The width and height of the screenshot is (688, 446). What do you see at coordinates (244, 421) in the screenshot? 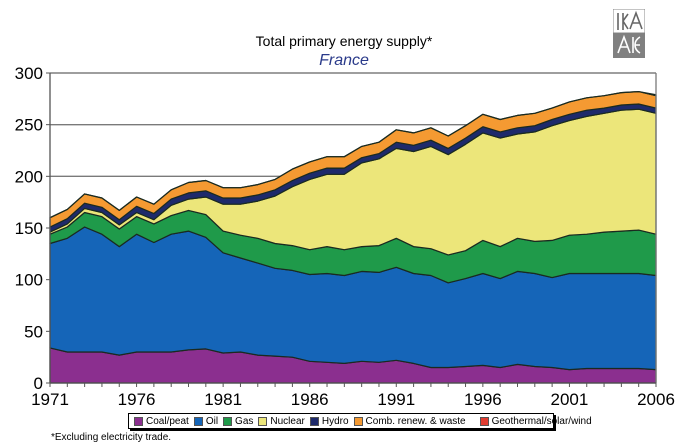
I see `legend-label: Gas` at bounding box center [244, 421].